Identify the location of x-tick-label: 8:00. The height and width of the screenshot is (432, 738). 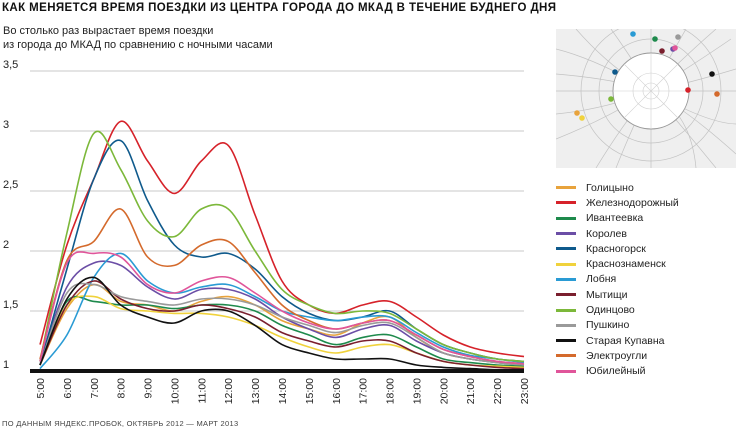
(122, 388).